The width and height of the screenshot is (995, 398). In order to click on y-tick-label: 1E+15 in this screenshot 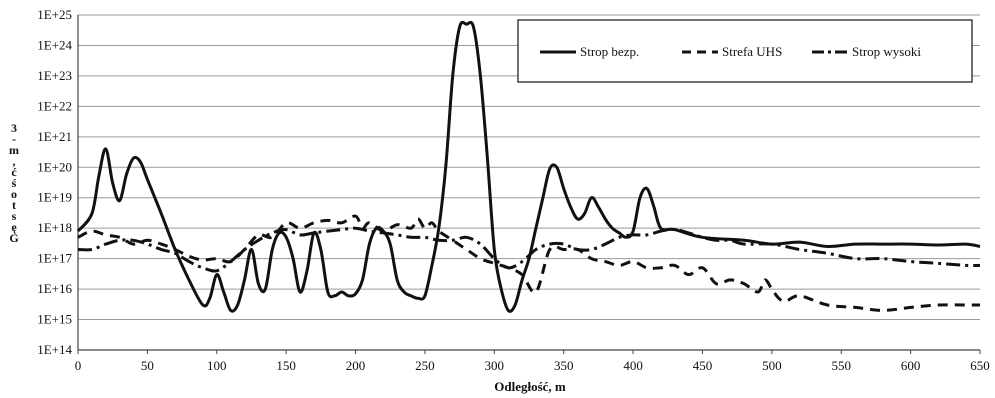, I will do `click(54, 319)`.